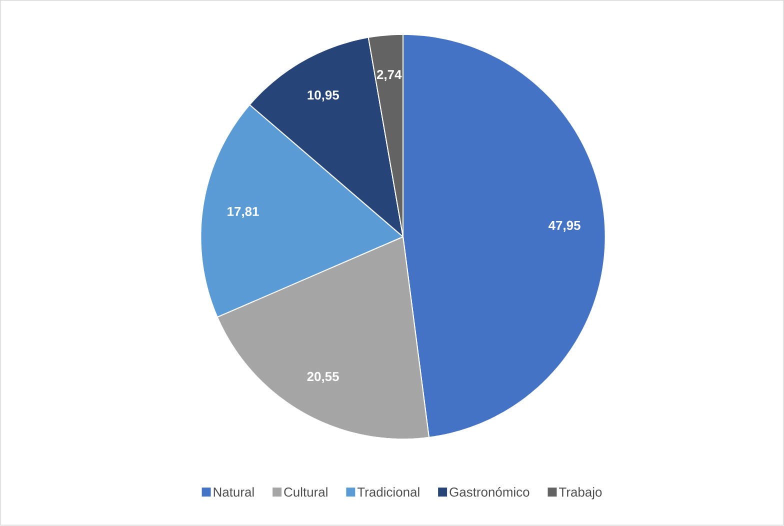  What do you see at coordinates (388, 492) in the screenshot?
I see `legend-label: Tradicional` at bounding box center [388, 492].